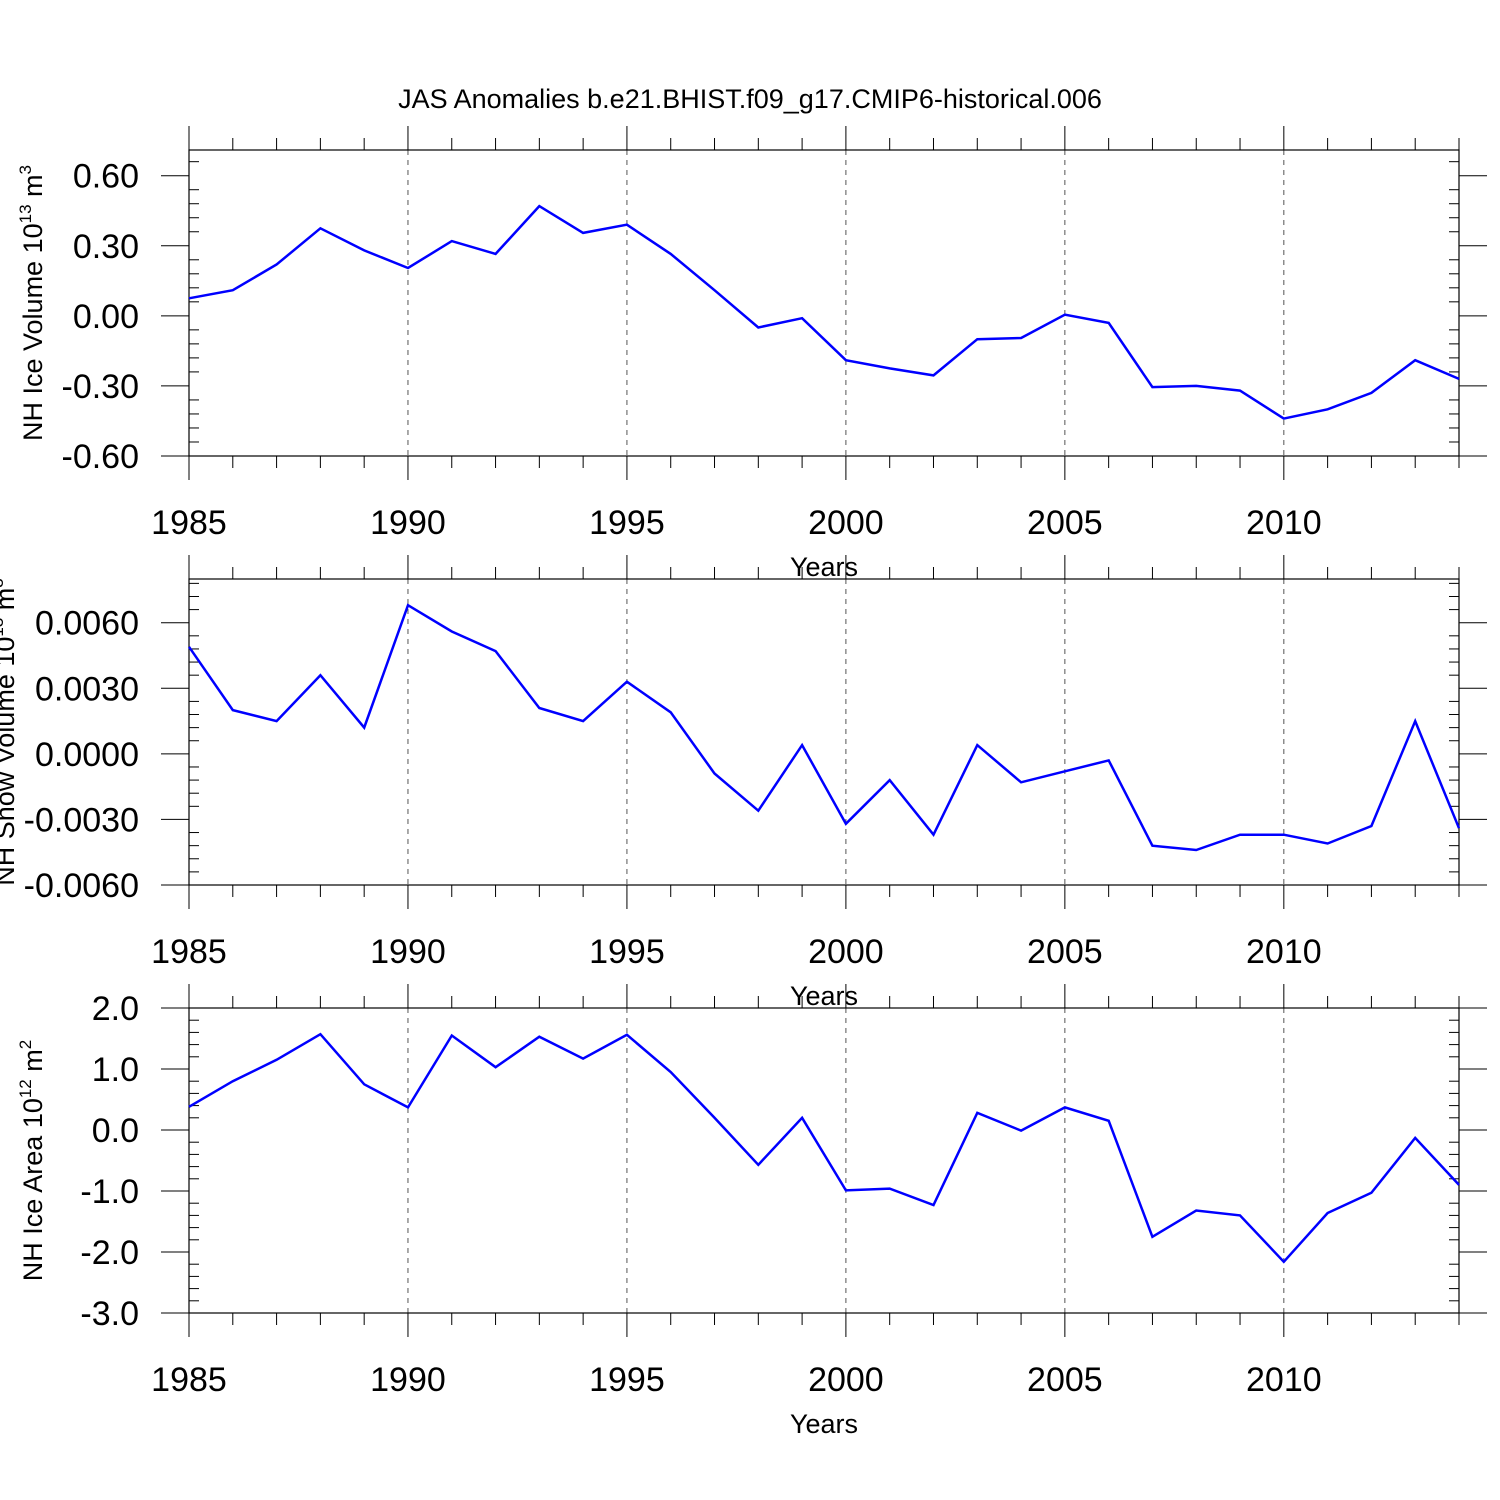 Image resolution: width=1500 pixels, height=1500 pixels. Describe the element at coordinates (87, 689) in the screenshot. I see `y-tick-label: 0.0030` at that location.